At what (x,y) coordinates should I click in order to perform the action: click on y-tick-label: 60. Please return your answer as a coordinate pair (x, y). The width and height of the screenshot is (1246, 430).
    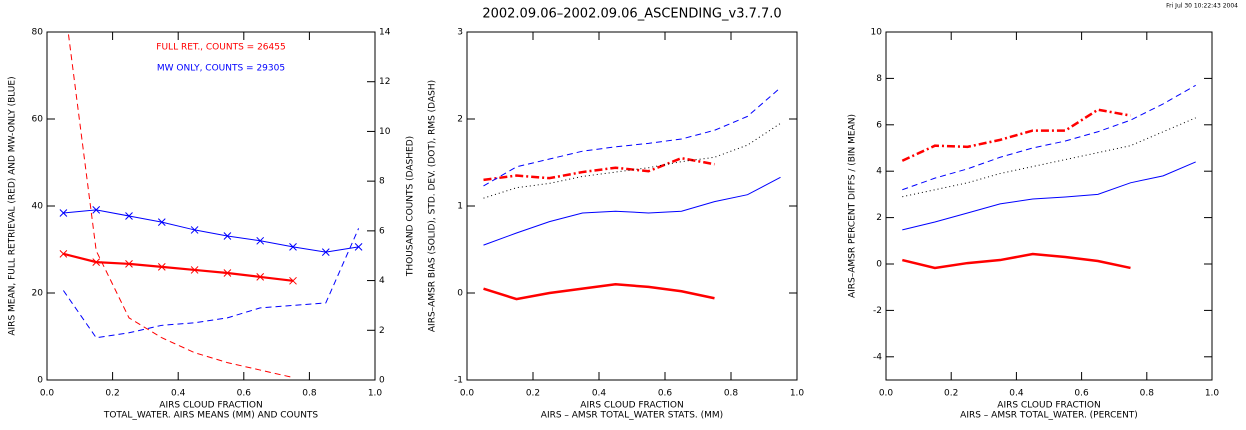
    Looking at the image, I should click on (38, 120).